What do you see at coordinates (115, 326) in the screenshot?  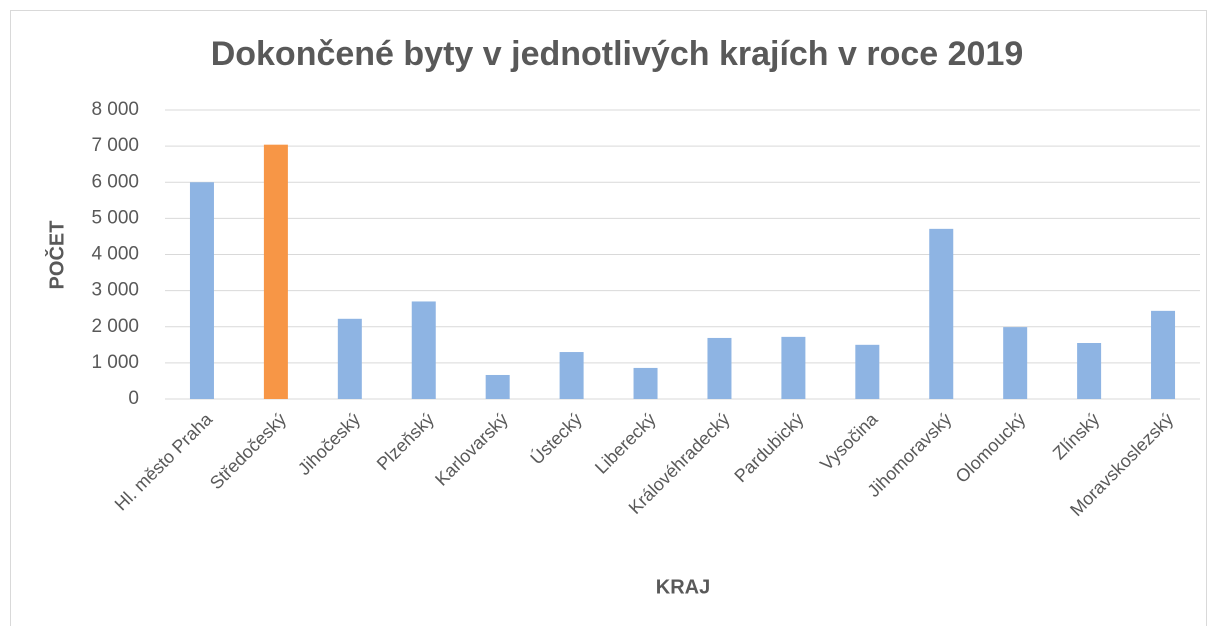 I see `y-tick-label: 2 000` at bounding box center [115, 326].